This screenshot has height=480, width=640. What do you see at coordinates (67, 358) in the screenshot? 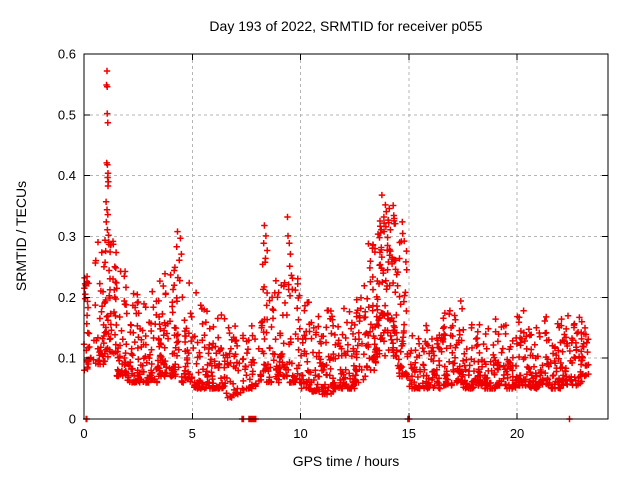
I see `y-tick-label: 0.1` at bounding box center [67, 358].